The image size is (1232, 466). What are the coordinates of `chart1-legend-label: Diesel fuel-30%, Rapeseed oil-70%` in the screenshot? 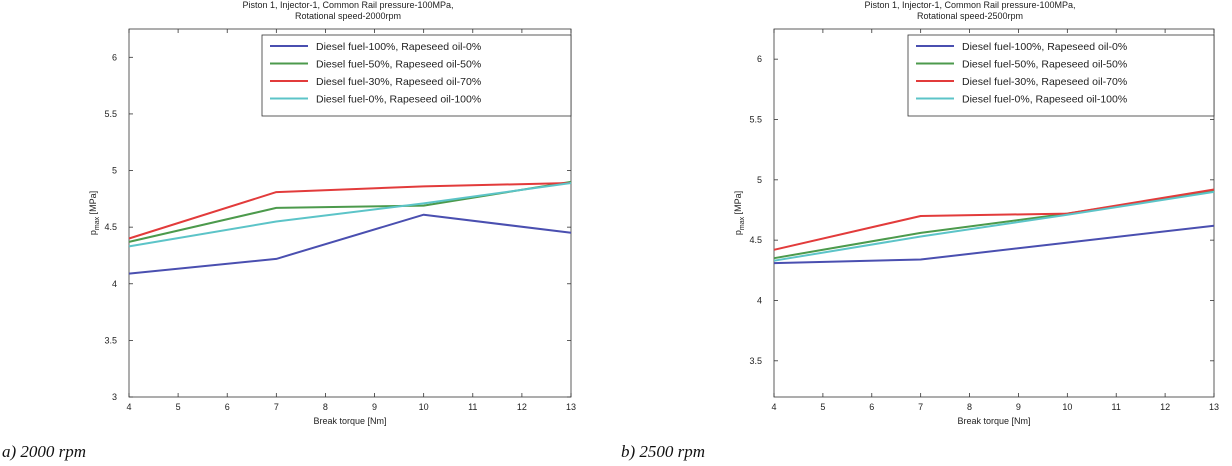 It's located at (398, 82).